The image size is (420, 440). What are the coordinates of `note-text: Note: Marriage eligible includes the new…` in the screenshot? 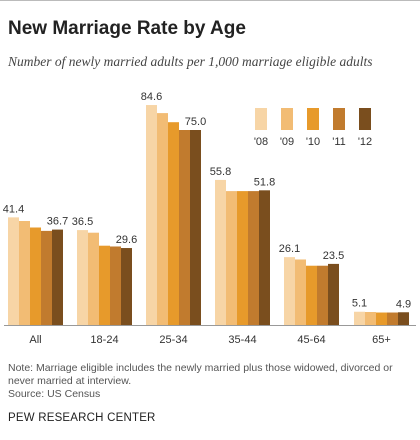 It's located at (200, 374).